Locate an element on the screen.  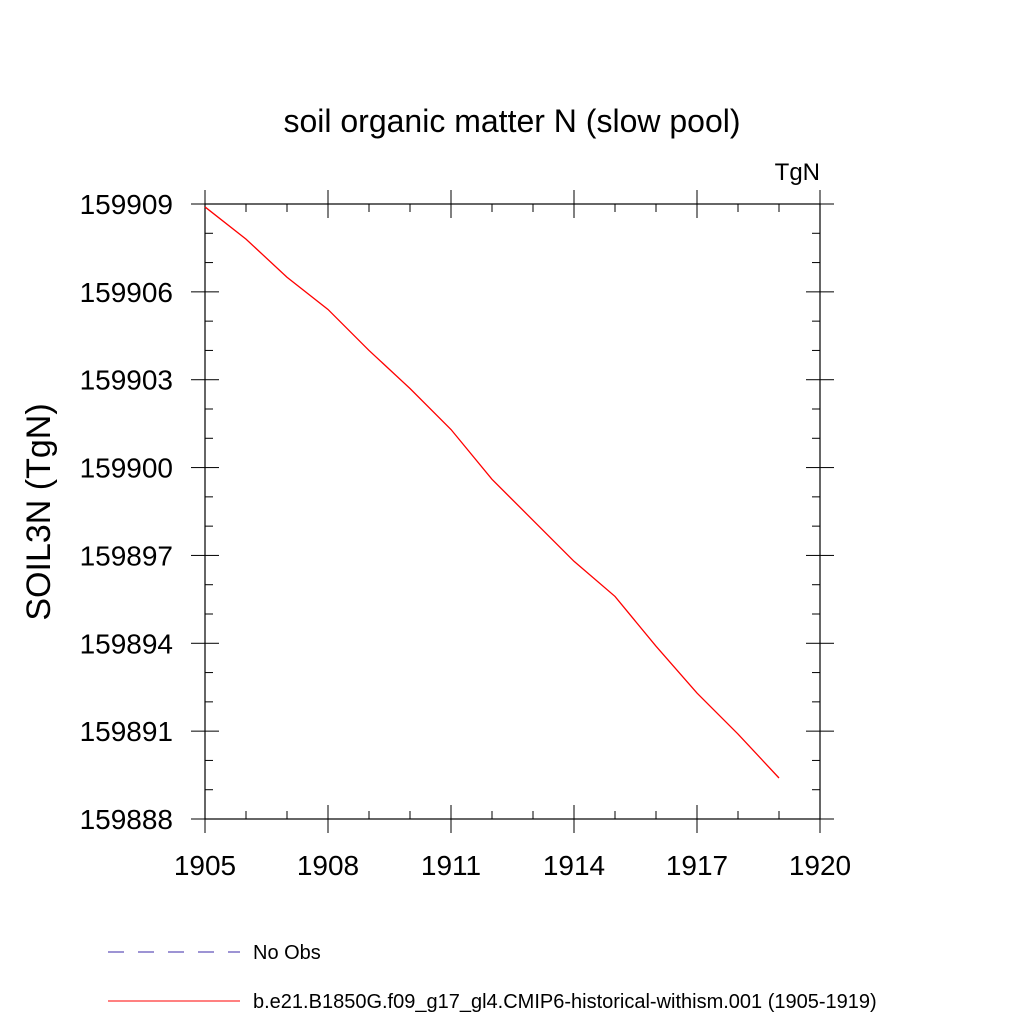
x-tick-label: 1908 is located at coordinates (328, 865).